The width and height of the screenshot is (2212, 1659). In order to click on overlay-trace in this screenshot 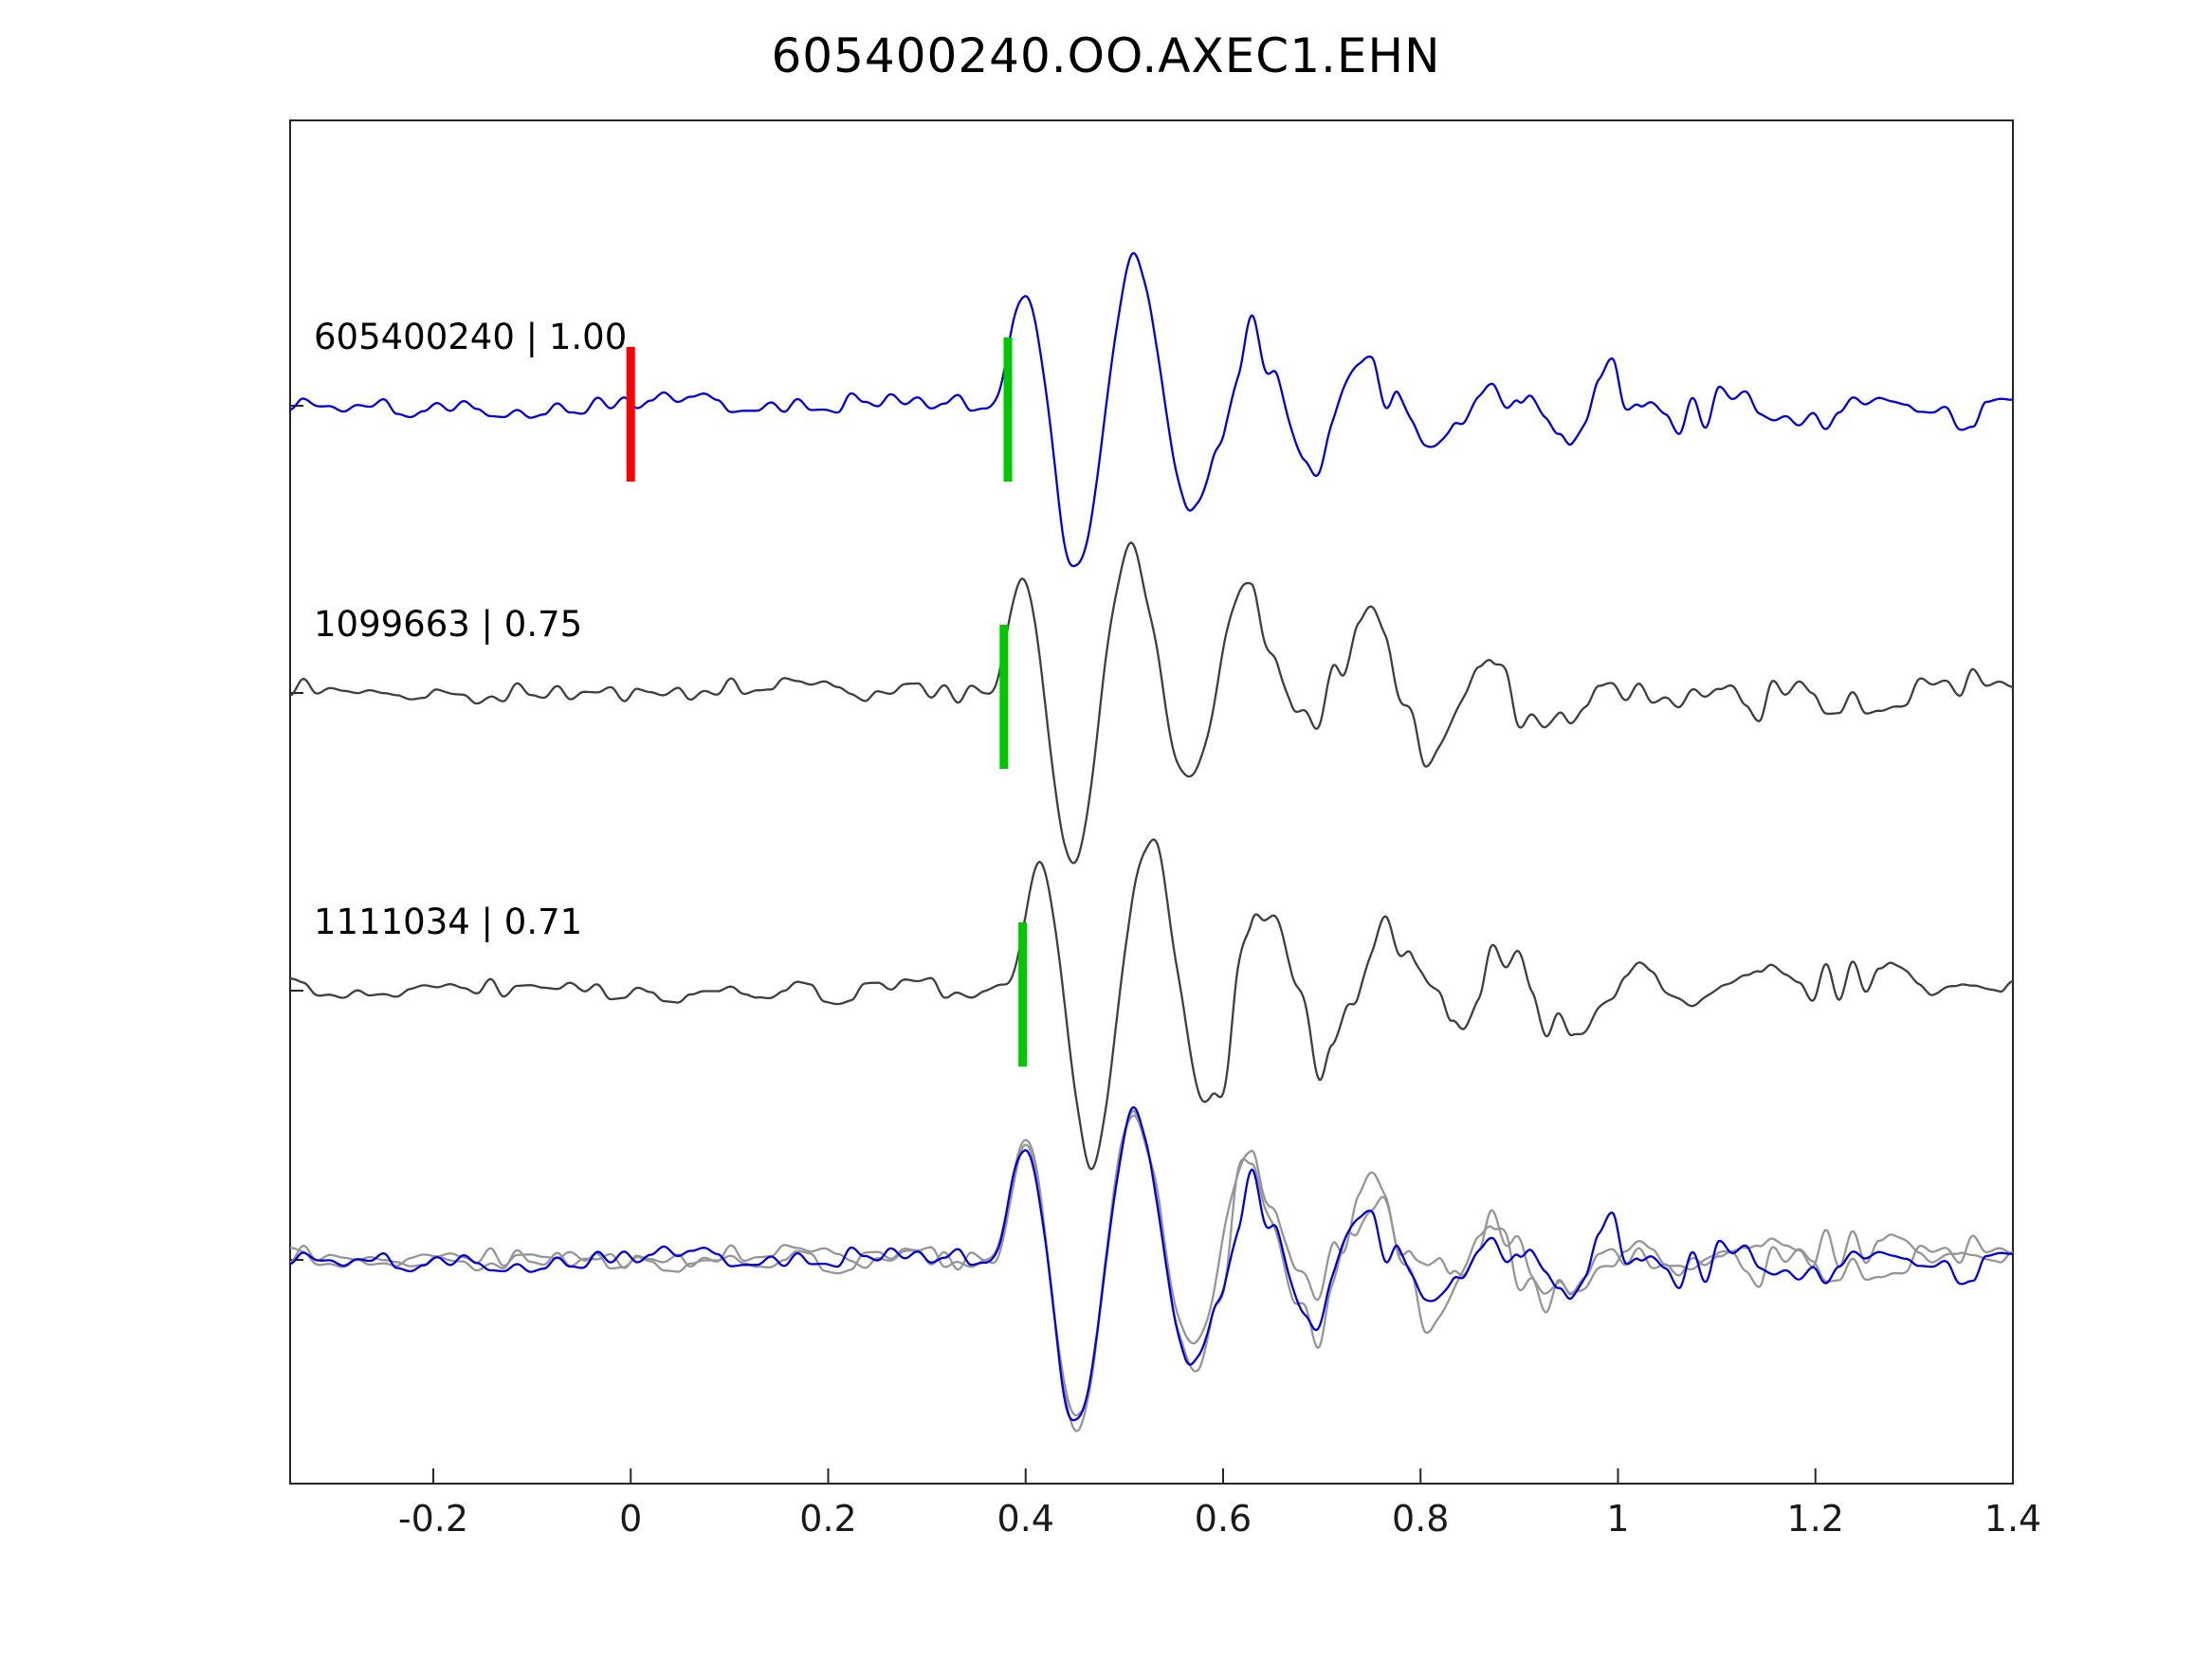, I will do `click(1151, 1264)`.